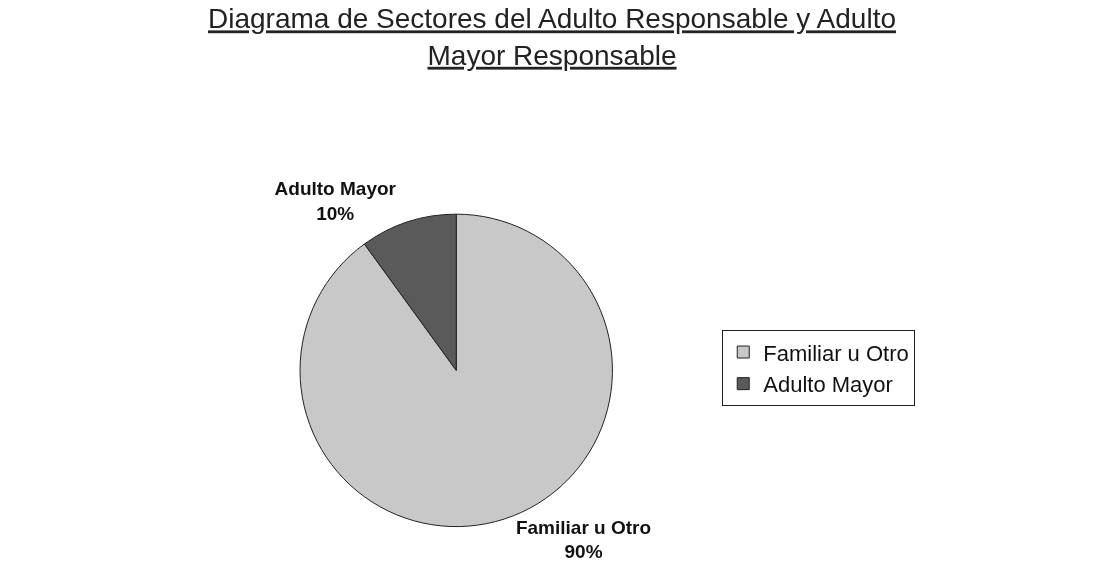 This screenshot has width=1104, height=568. What do you see at coordinates (828, 385) in the screenshot?
I see `legend-label: Adulto Mayor` at bounding box center [828, 385].